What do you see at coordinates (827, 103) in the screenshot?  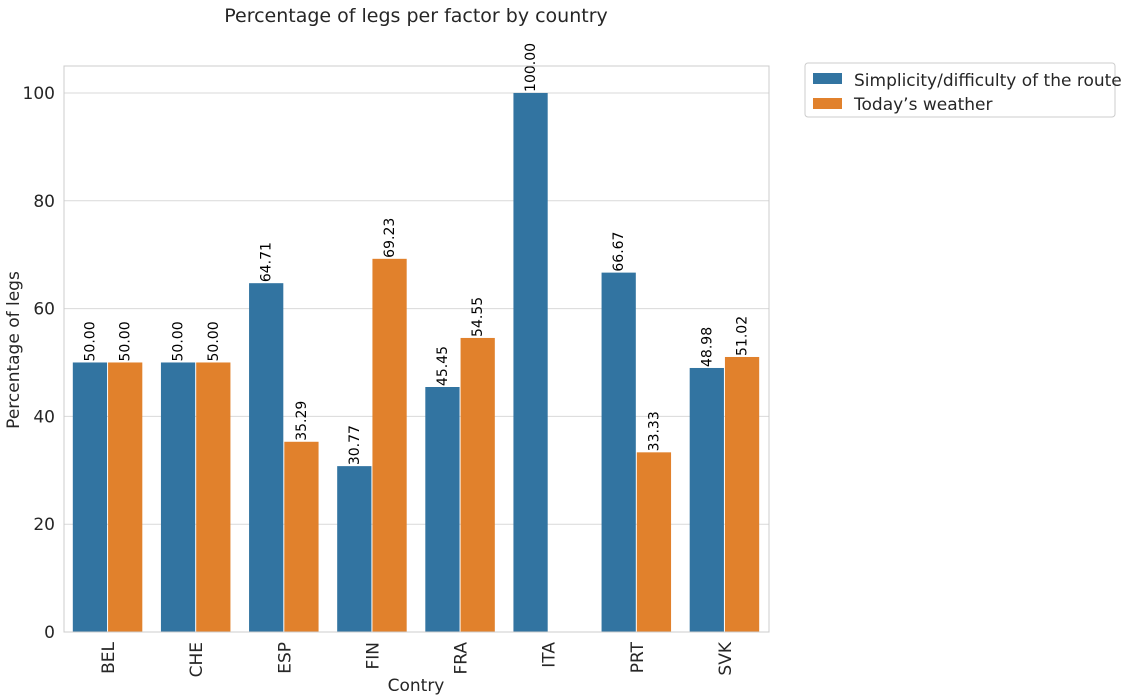 I see `legend-swatch-weather` at bounding box center [827, 103].